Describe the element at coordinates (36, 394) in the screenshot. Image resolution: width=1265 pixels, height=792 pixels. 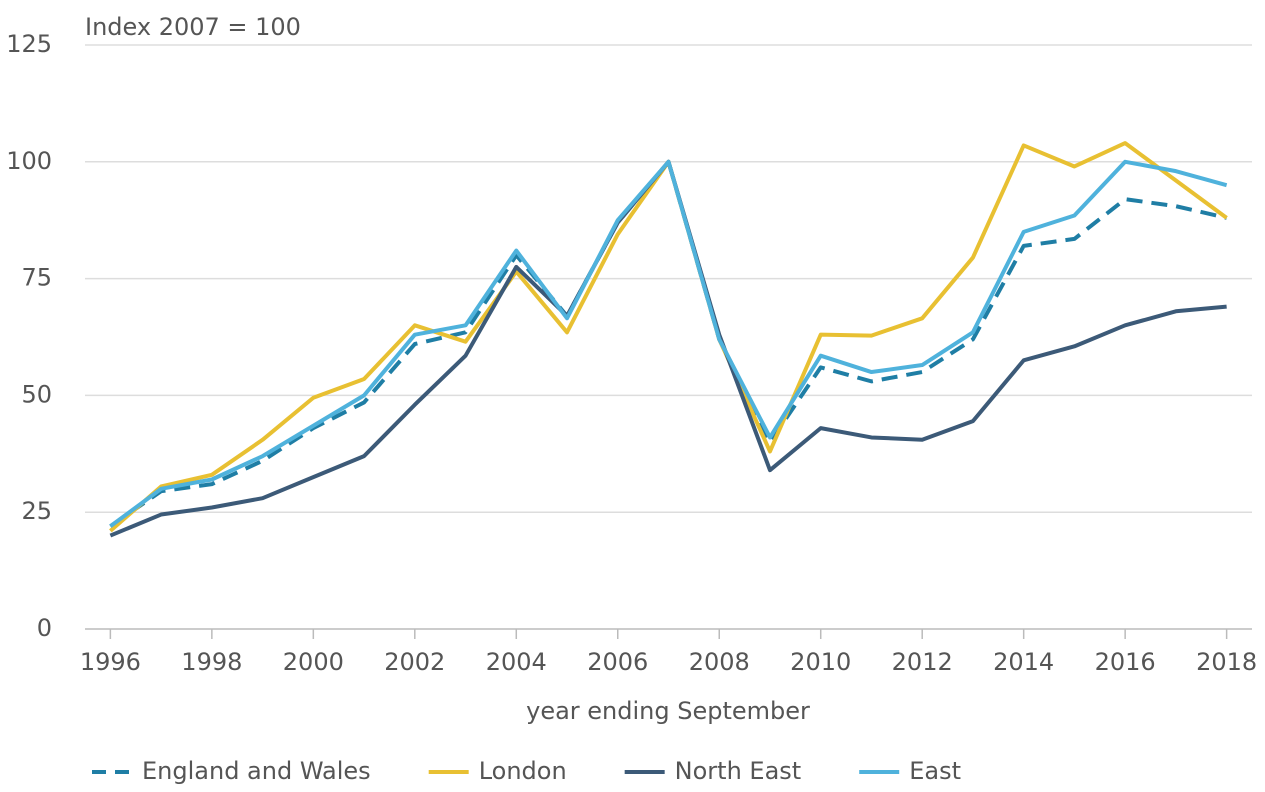
I see `y-tick-label: 50` at that location.